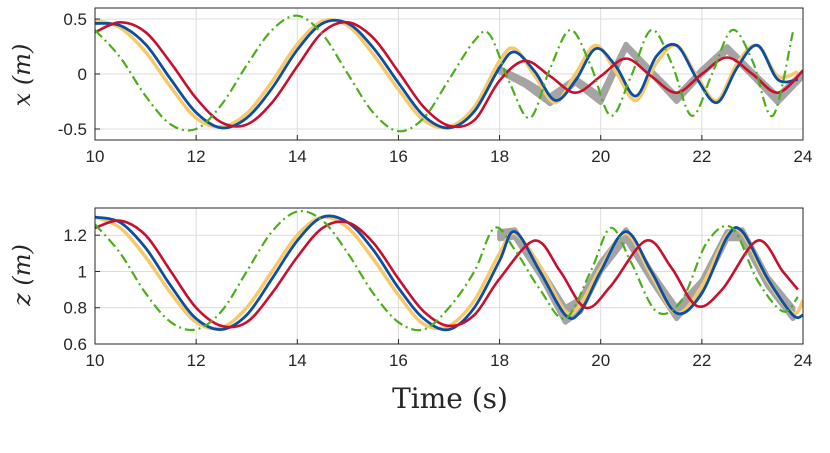  Describe the element at coordinates (75, 344) in the screenshot. I see `y-tick-label: 0.6` at that location.